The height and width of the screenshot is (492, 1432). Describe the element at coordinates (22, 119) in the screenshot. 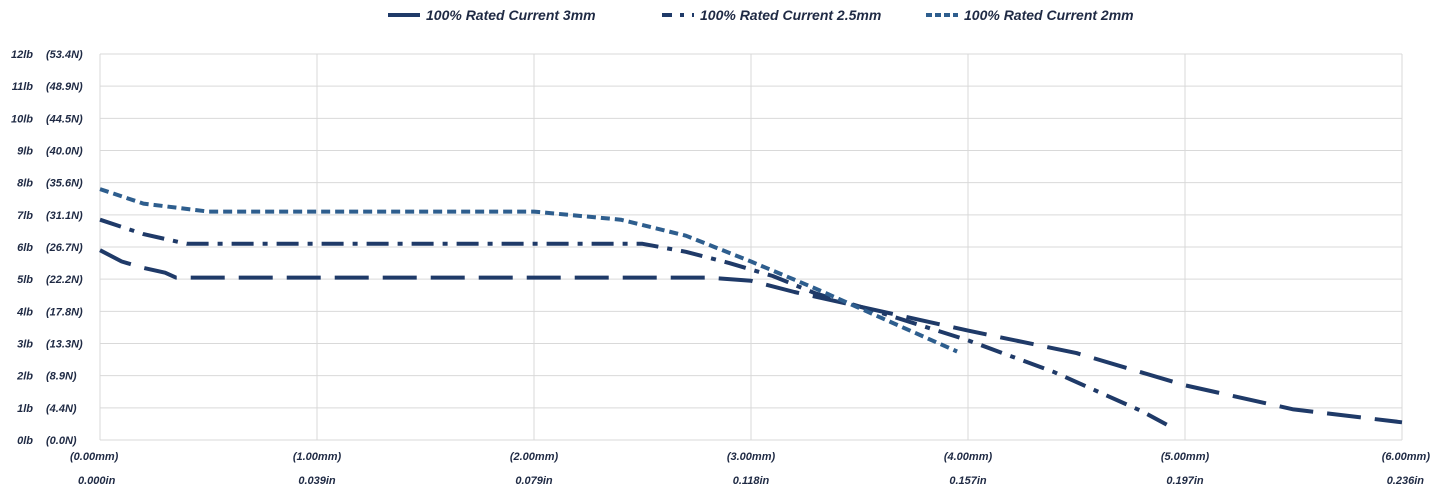

I see `y-tick-label-lb: 10lb` at that location.